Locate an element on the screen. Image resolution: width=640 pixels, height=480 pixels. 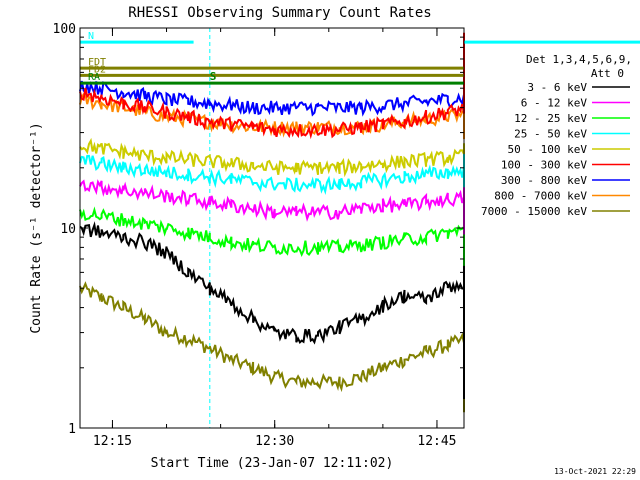
flag-label-fd2: FD2 is located at coordinates (97, 69).